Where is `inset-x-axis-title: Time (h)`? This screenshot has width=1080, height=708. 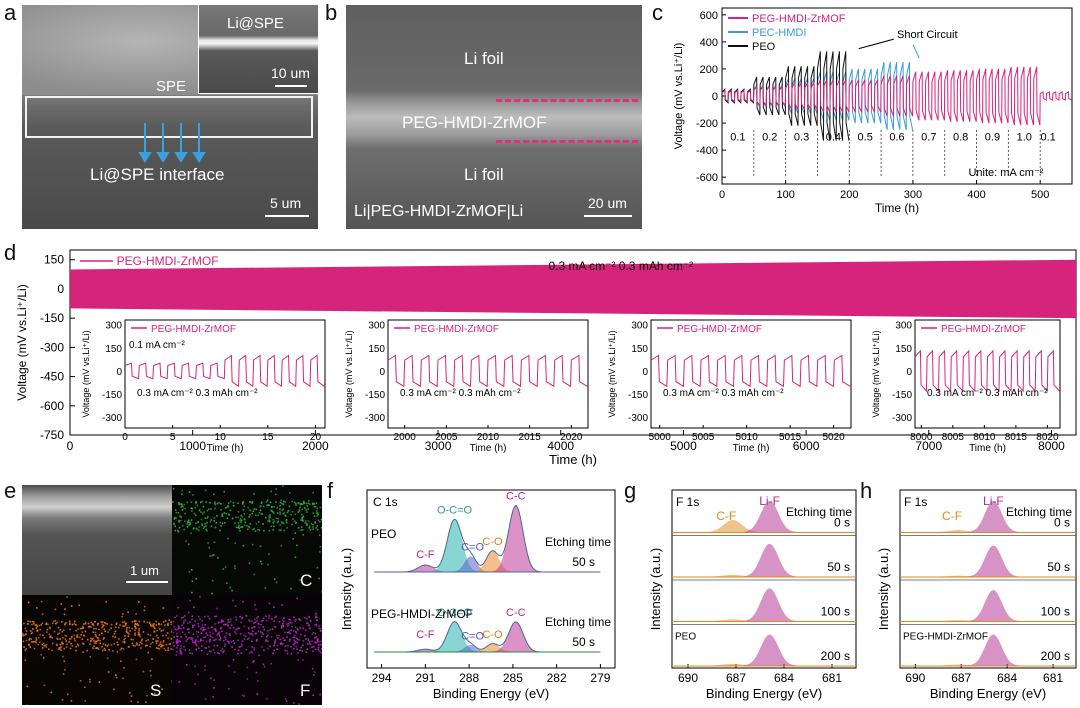
inset-x-axis-title: Time (h) is located at coordinates (751, 448).